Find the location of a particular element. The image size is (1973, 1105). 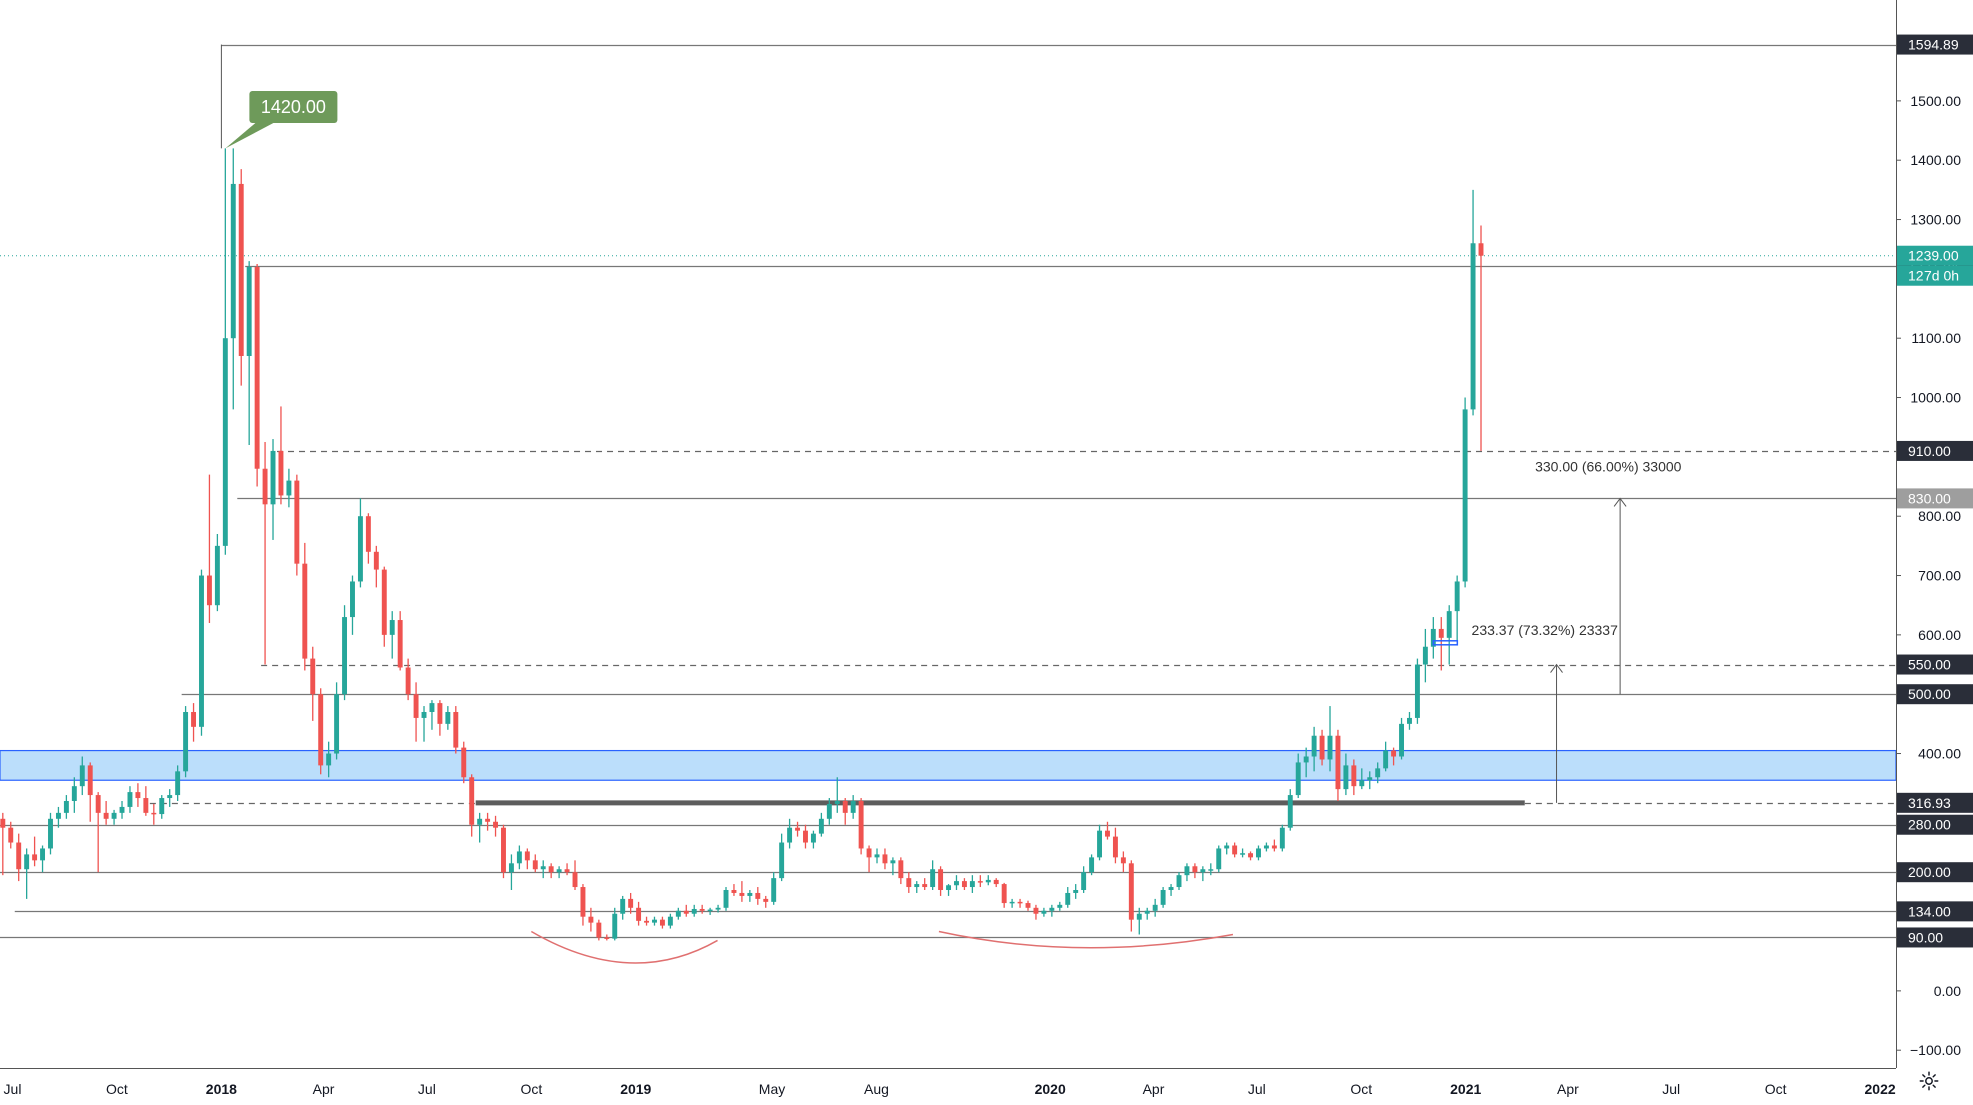

price-tick-label: 1000.00 is located at coordinates (1935, 398).